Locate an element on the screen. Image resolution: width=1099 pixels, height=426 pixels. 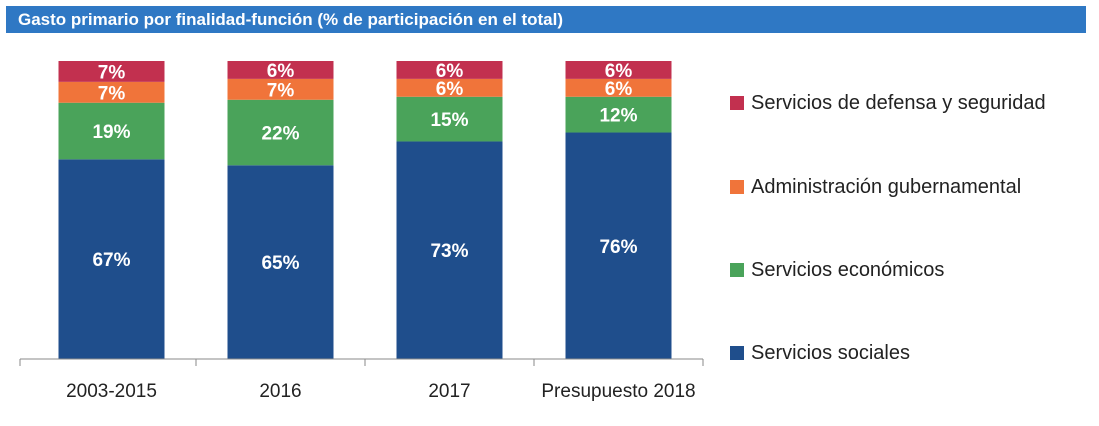
legend-item: Administración gubernamental is located at coordinates (875, 187).